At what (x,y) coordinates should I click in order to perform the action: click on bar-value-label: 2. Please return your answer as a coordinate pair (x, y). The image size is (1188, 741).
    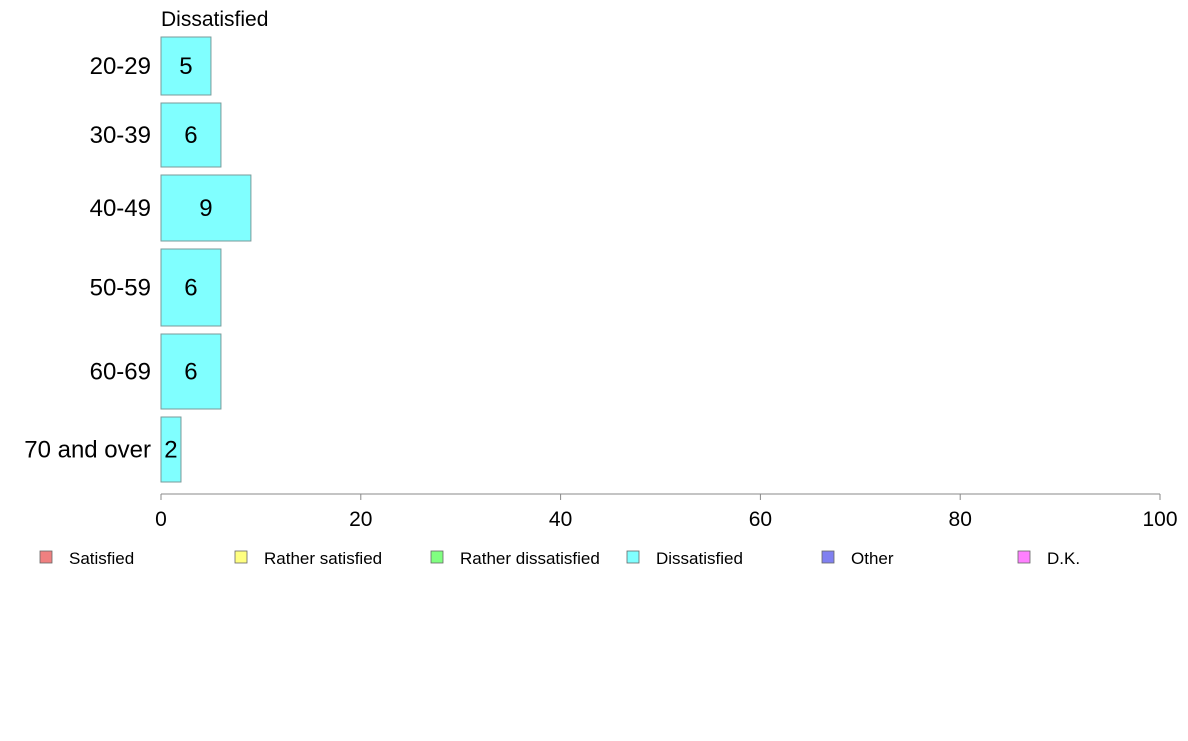
    Looking at the image, I should click on (170, 450).